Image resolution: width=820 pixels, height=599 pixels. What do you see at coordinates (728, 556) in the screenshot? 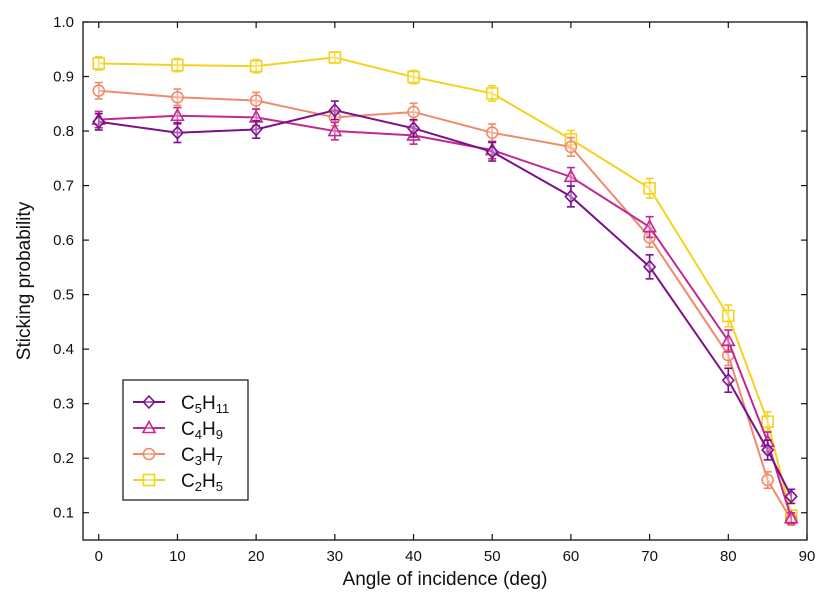
I see `x-tick-label: 80` at bounding box center [728, 556].